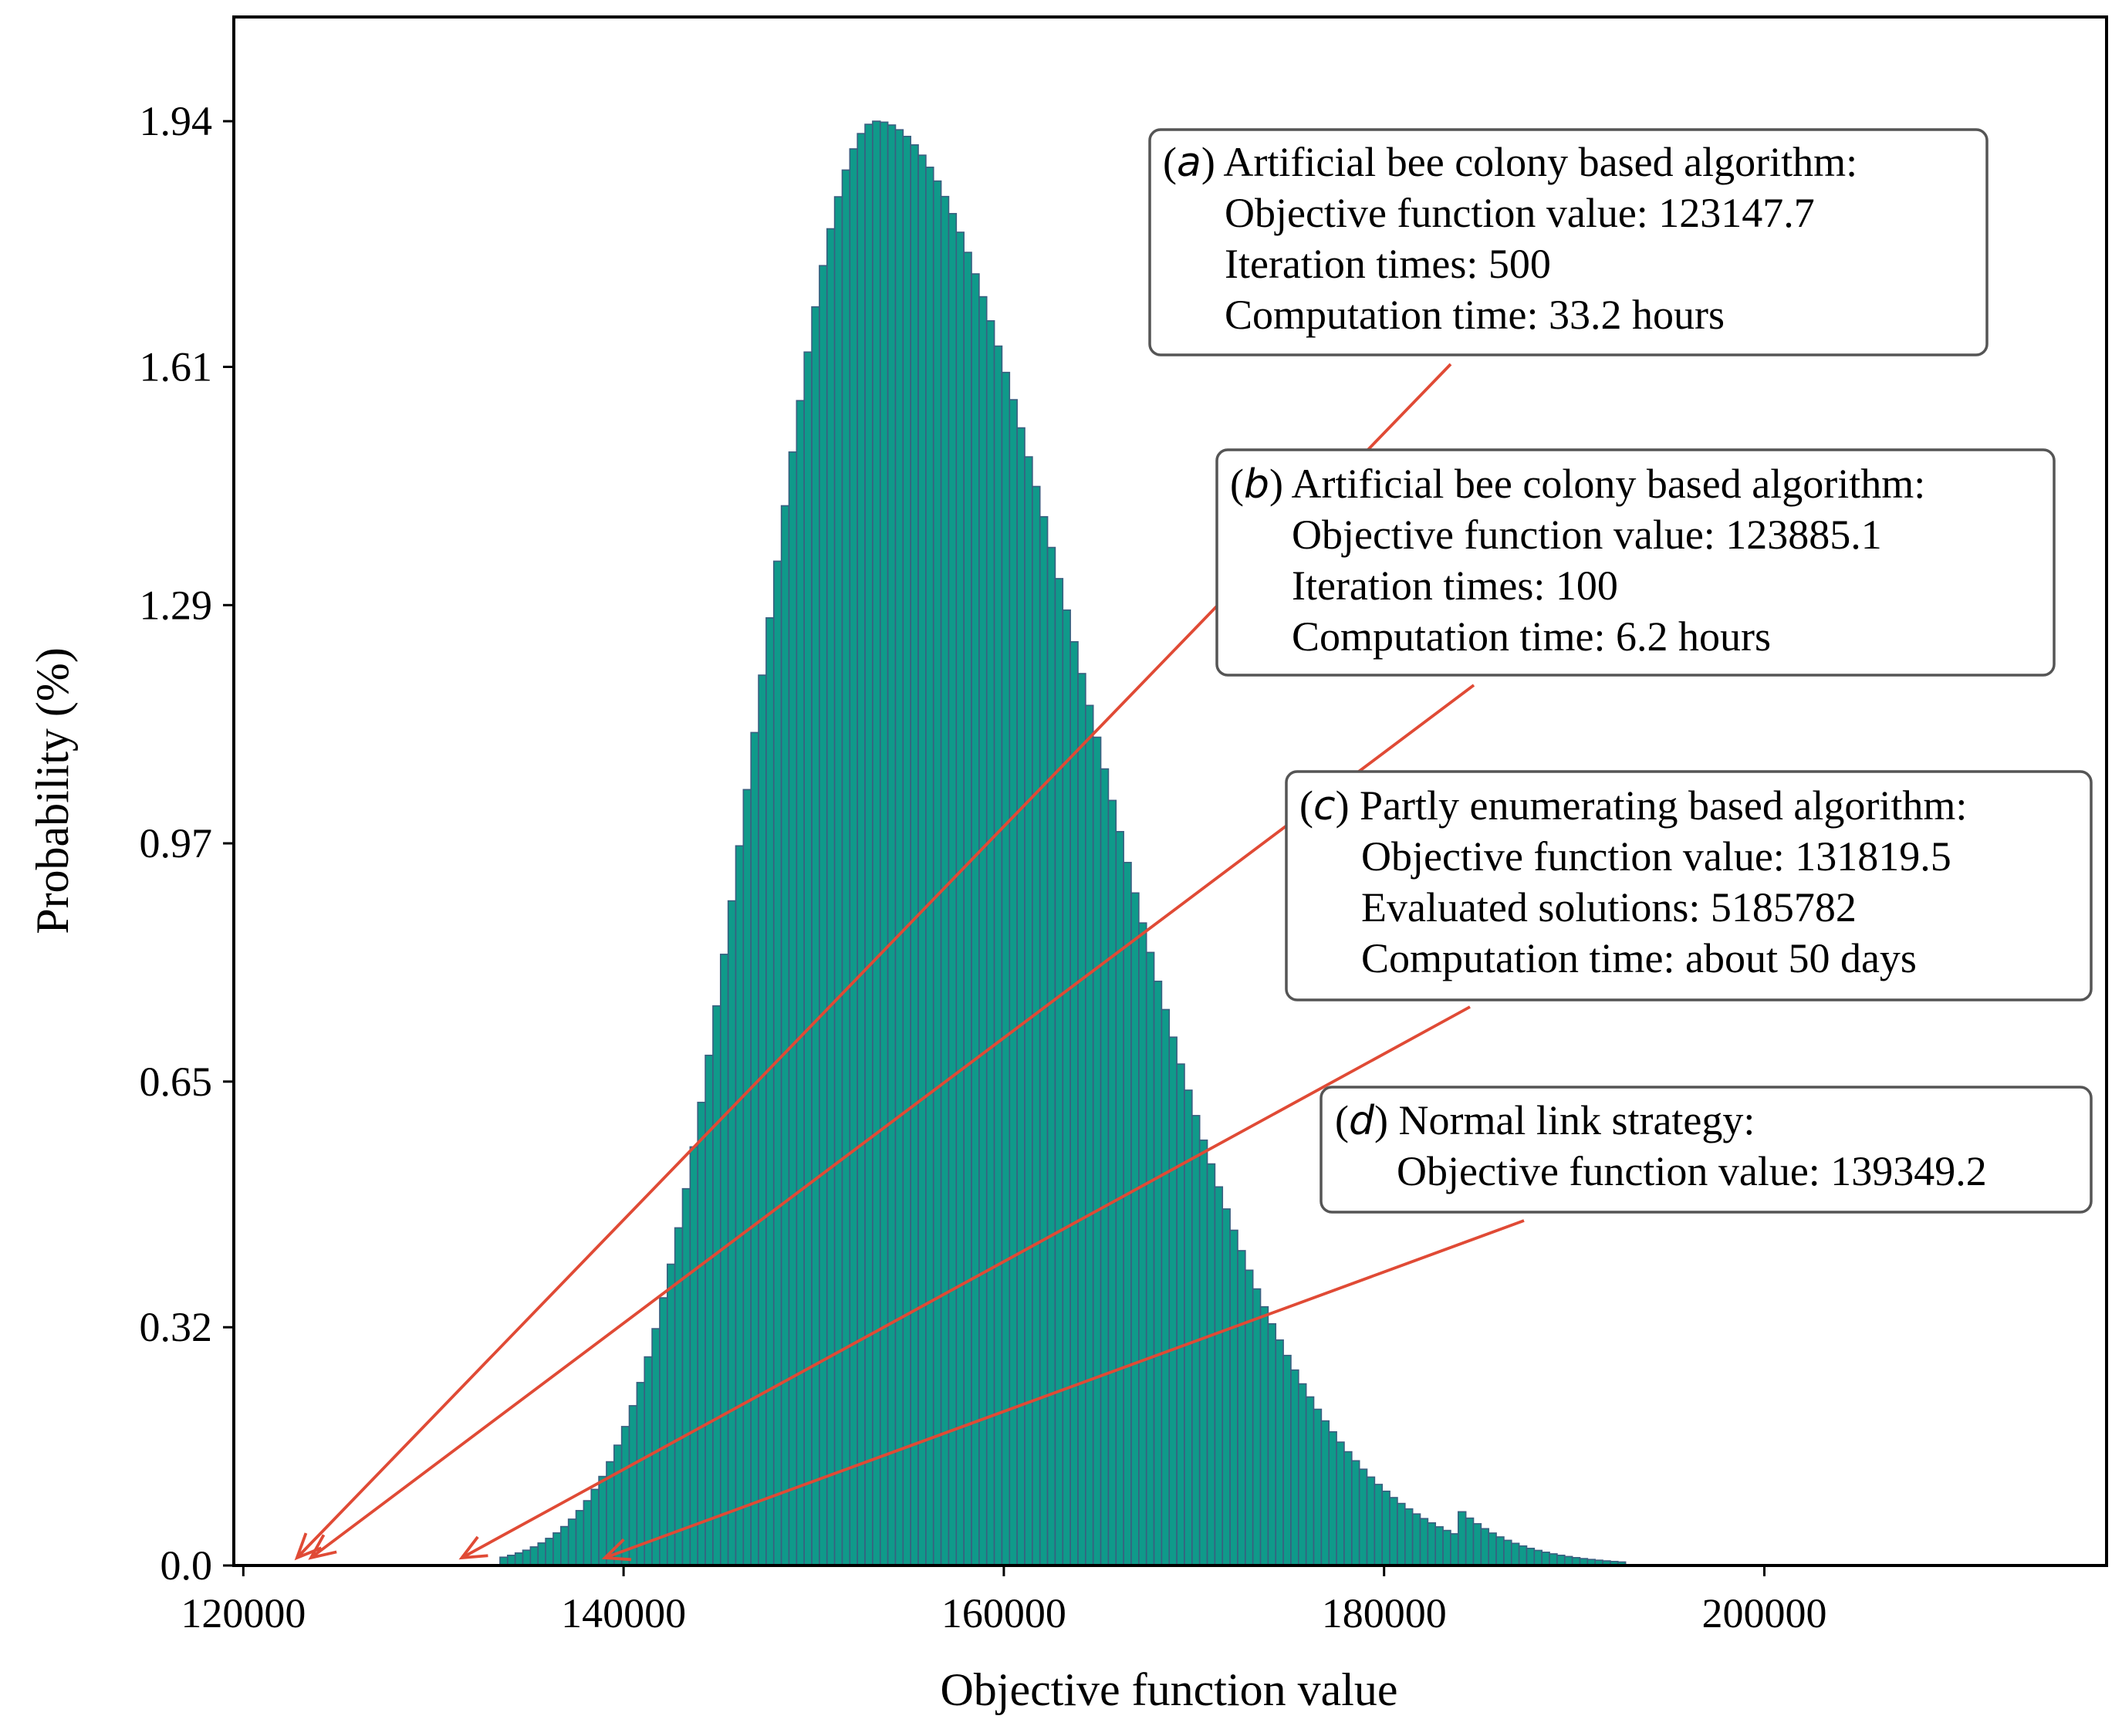 The height and width of the screenshot is (1736, 2122). Describe the element at coordinates (244, 1613) in the screenshot. I see `x-tick-label: 120000` at that location.